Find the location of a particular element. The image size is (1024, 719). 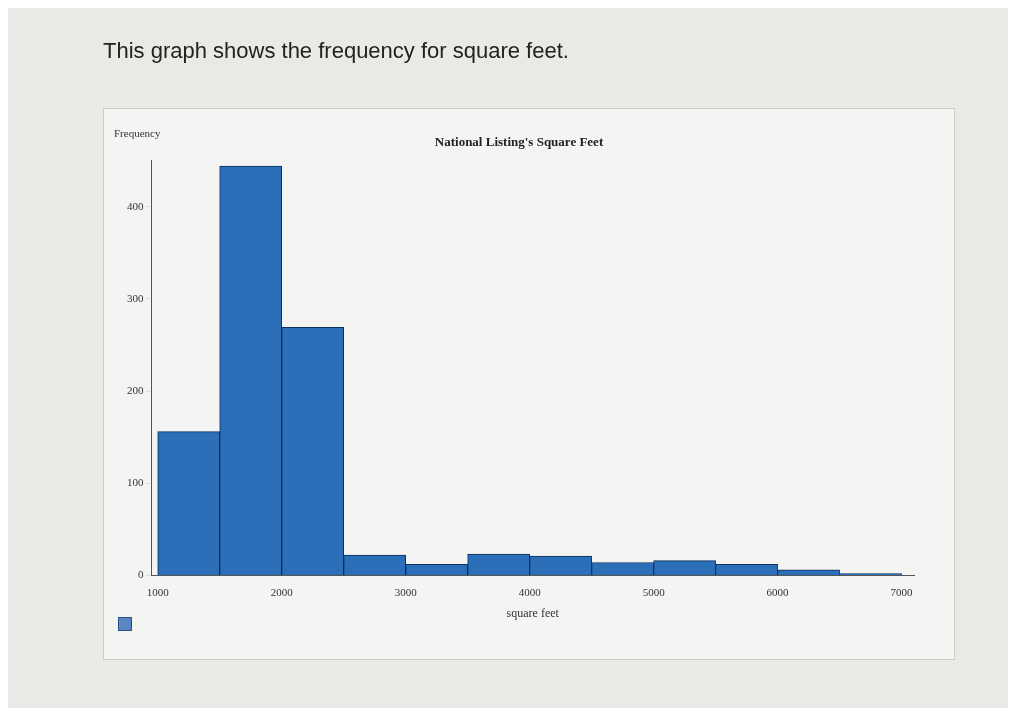

y-tick-label: 400 is located at coordinates (135, 205).